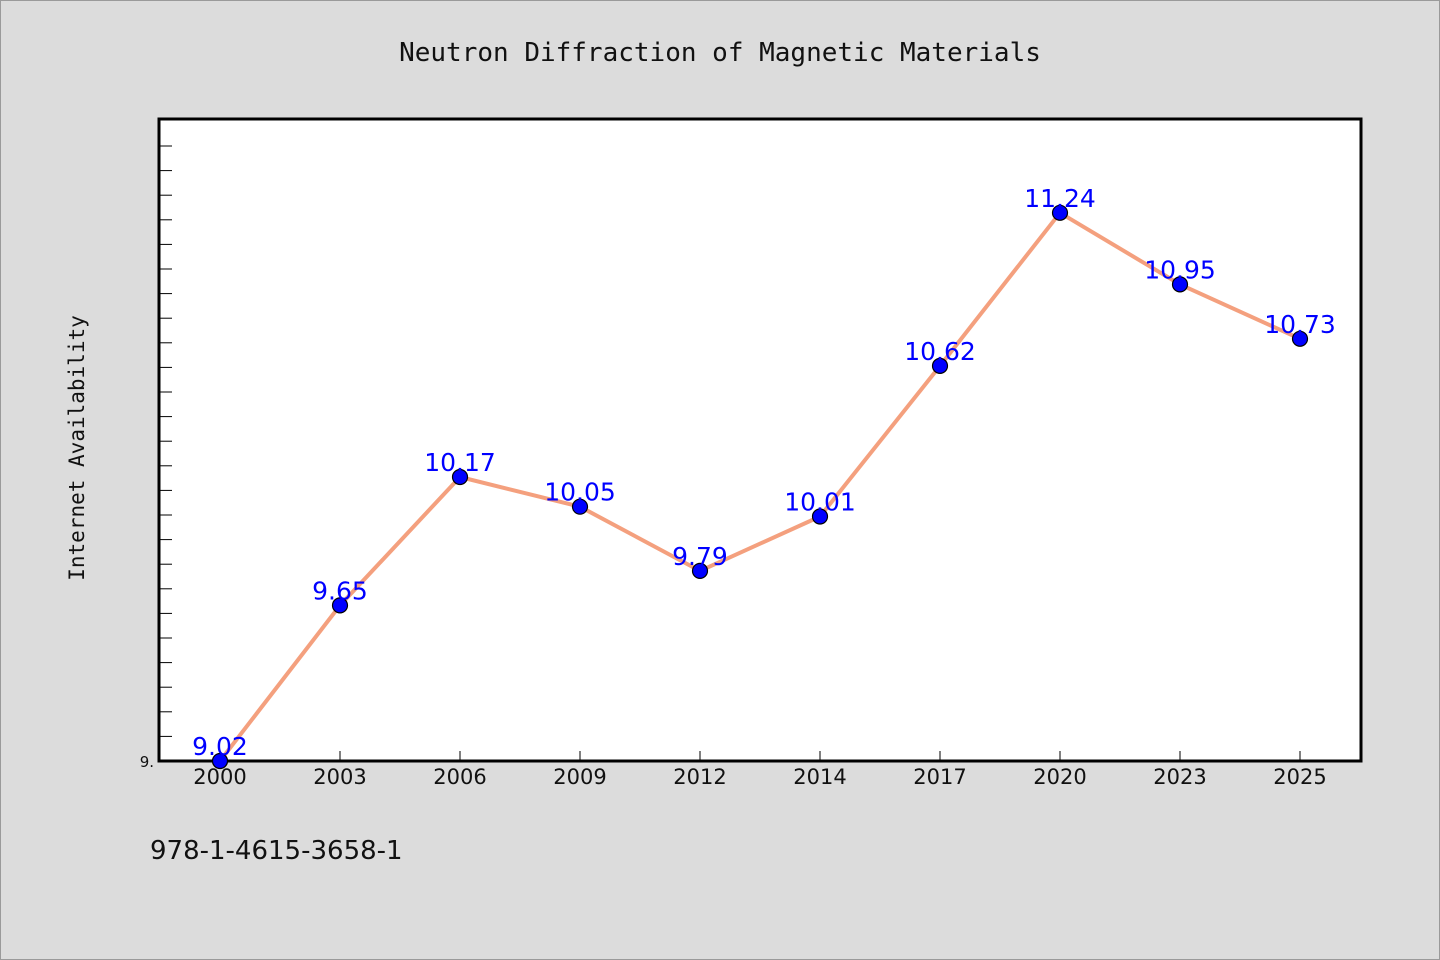 This screenshot has height=960, width=1440. What do you see at coordinates (820, 502) in the screenshot?
I see `data-label: 10.01` at bounding box center [820, 502].